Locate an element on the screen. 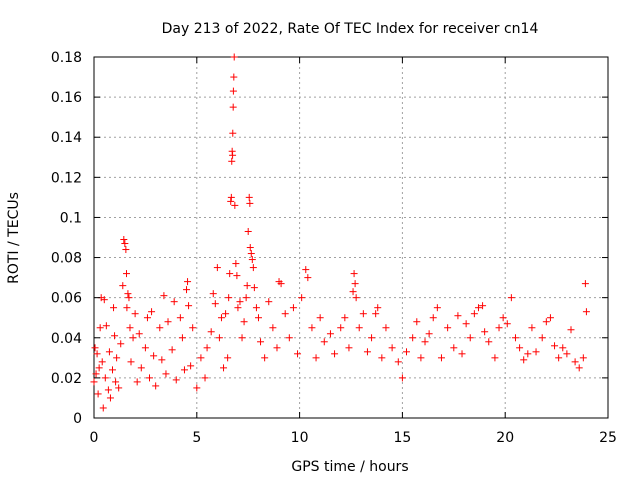 The image size is (640, 480). y-tick-label: 0.04 is located at coordinates (66, 339).